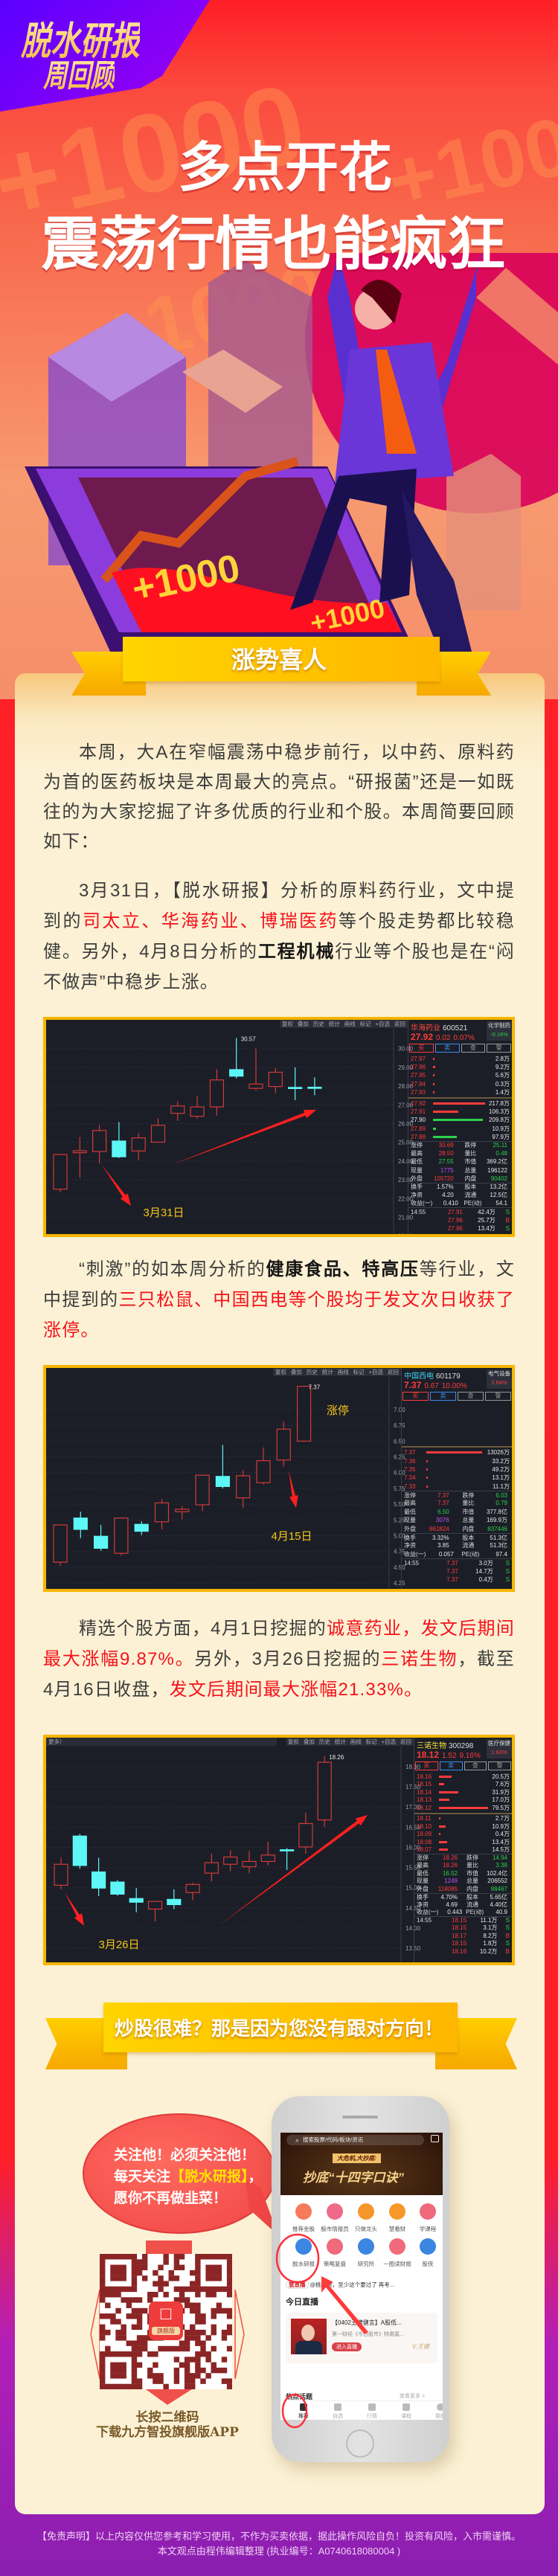  Describe the element at coordinates (366, 2229) in the screenshot. I see `app-shortcut-label: 只做龙头` at that location.